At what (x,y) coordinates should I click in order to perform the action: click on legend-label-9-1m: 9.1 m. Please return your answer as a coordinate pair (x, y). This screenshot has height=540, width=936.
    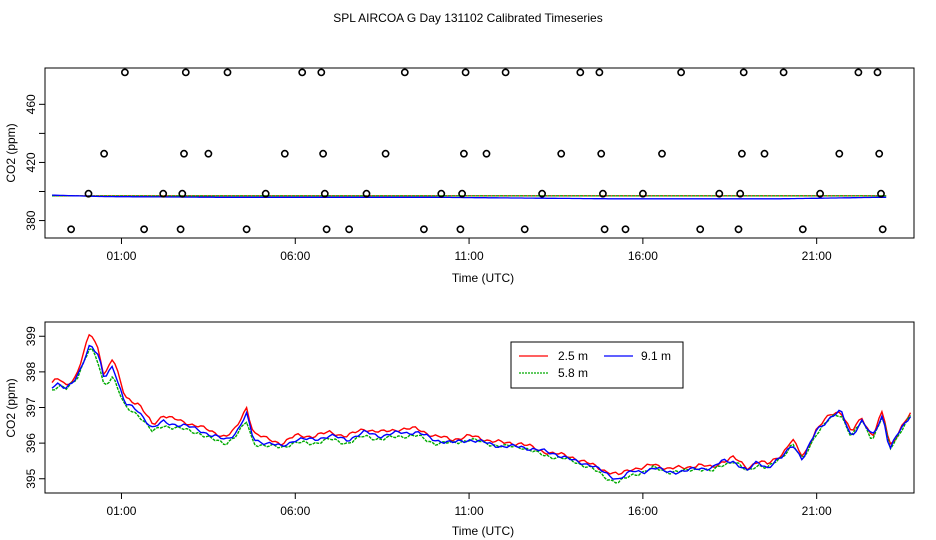
    Looking at the image, I should click on (656, 356).